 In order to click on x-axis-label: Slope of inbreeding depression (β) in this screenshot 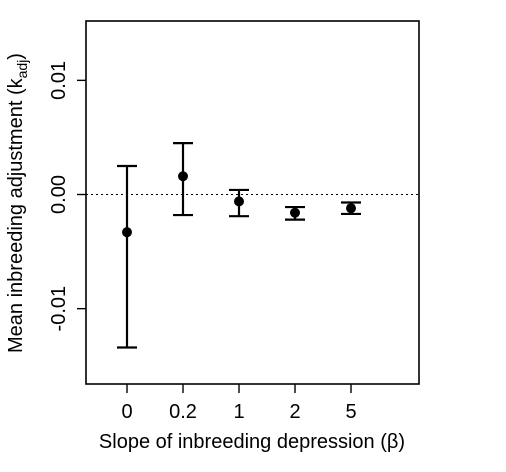, I will do `click(252, 442)`.